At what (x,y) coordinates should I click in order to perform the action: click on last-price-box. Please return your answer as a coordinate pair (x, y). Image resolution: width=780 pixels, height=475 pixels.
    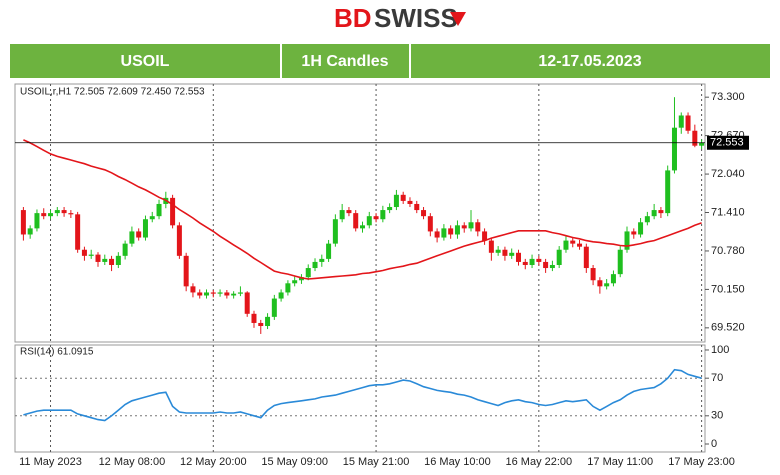
    Looking at the image, I should click on (728, 142).